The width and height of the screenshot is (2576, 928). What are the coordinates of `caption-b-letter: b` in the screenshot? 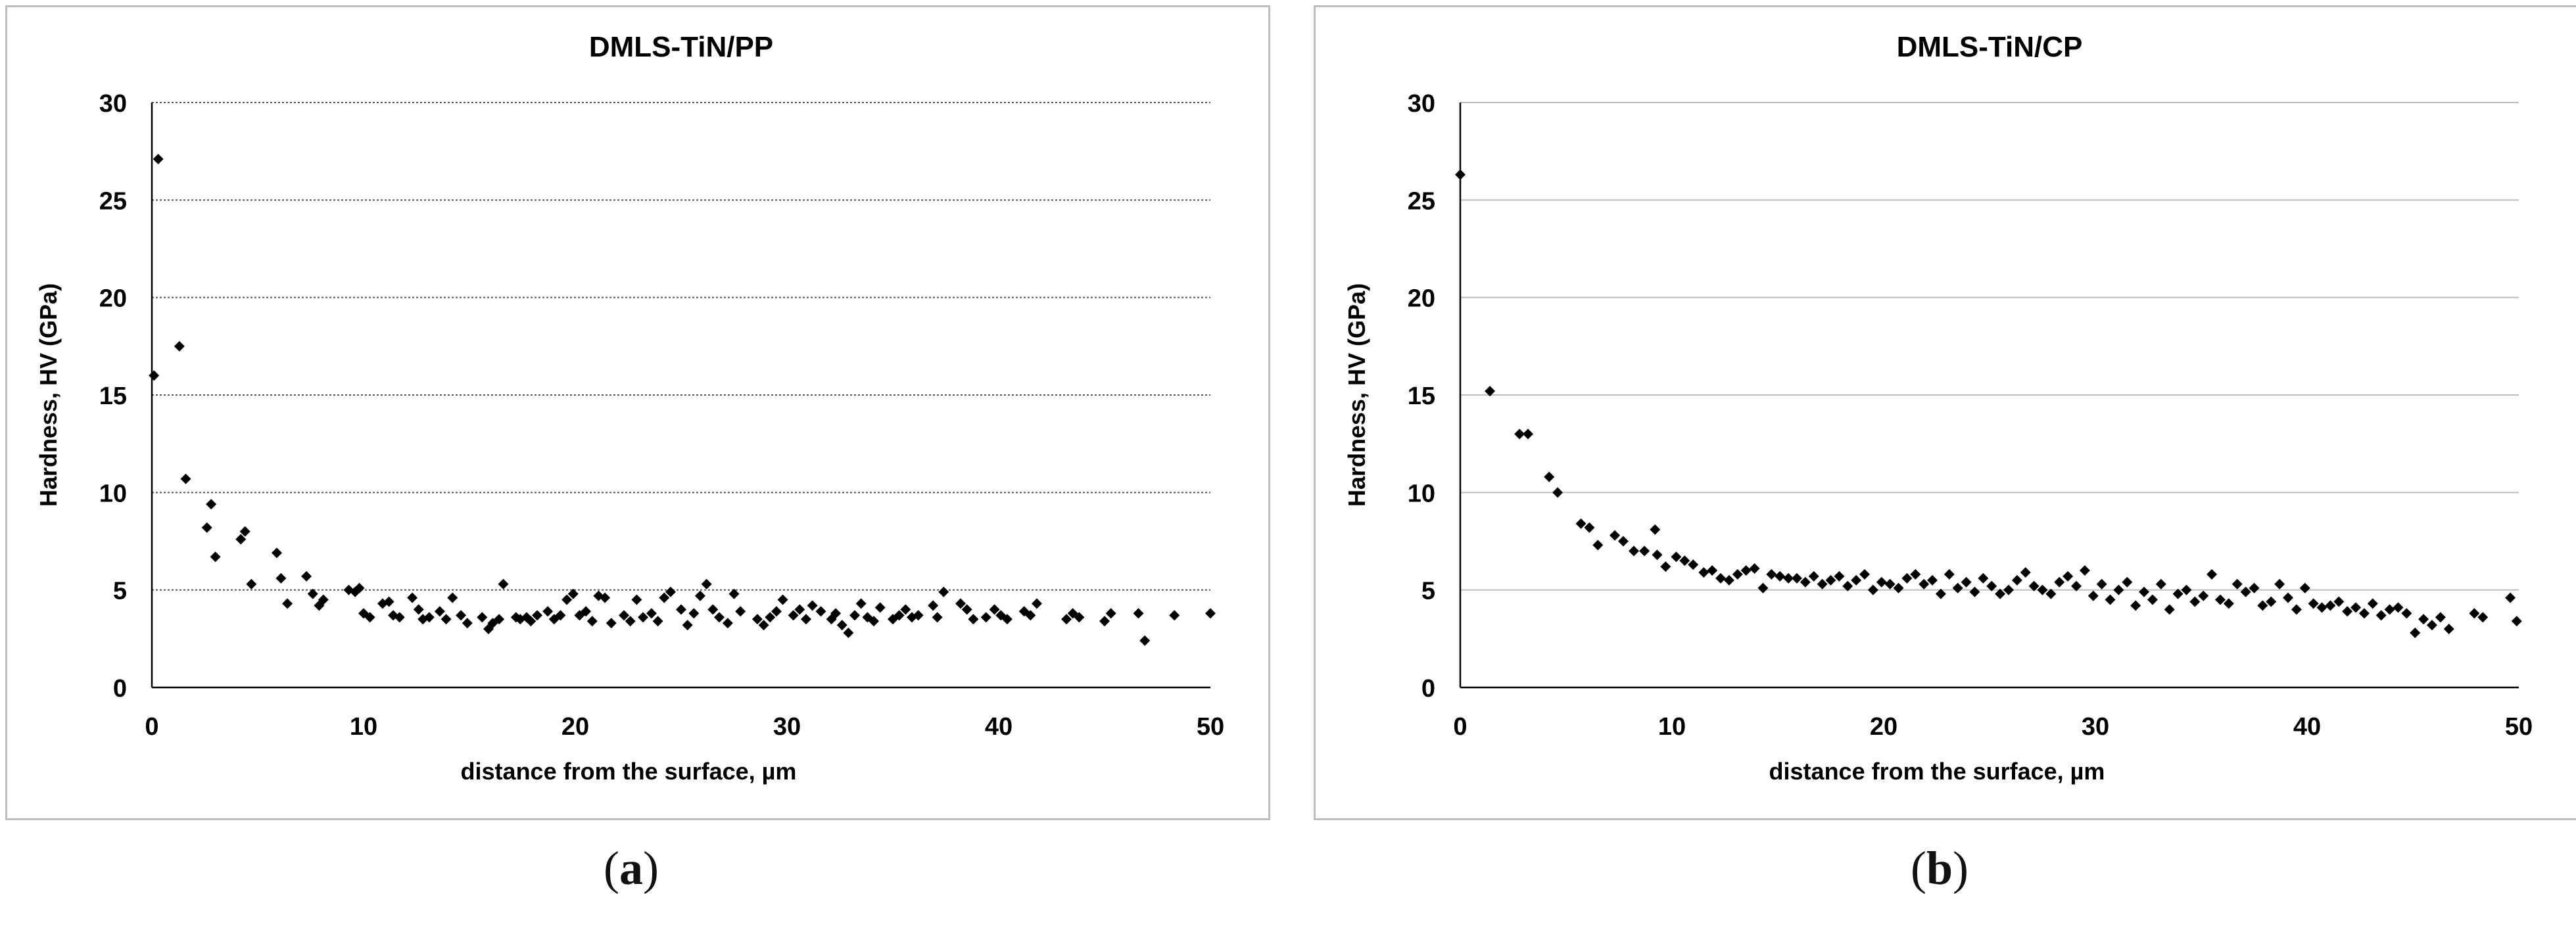 It's located at (1940, 868).